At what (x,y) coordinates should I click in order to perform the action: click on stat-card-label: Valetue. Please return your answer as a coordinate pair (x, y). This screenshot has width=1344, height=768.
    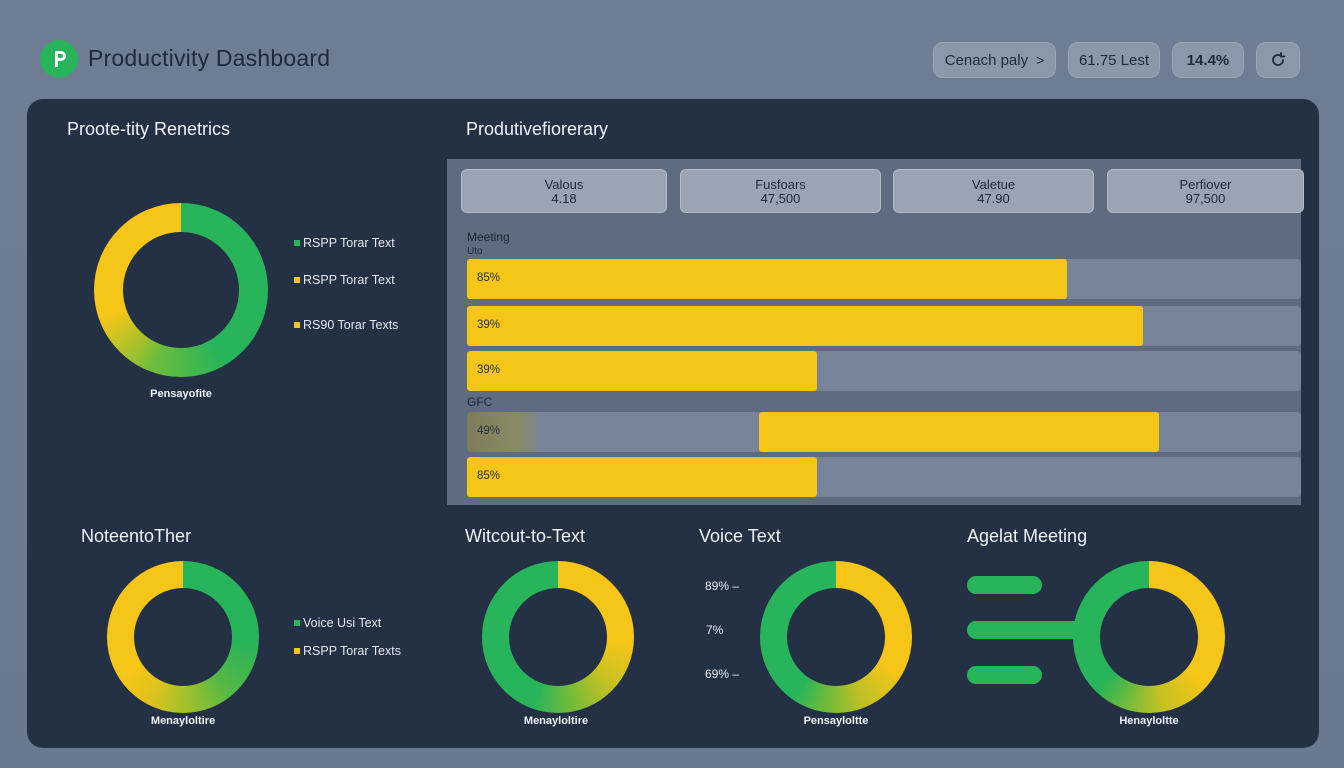
    Looking at the image, I should click on (993, 184).